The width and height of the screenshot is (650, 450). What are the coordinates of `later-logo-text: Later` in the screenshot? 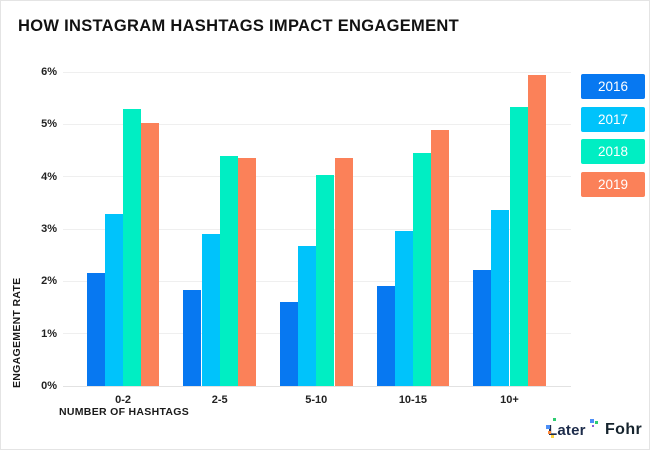 It's located at (567, 430).